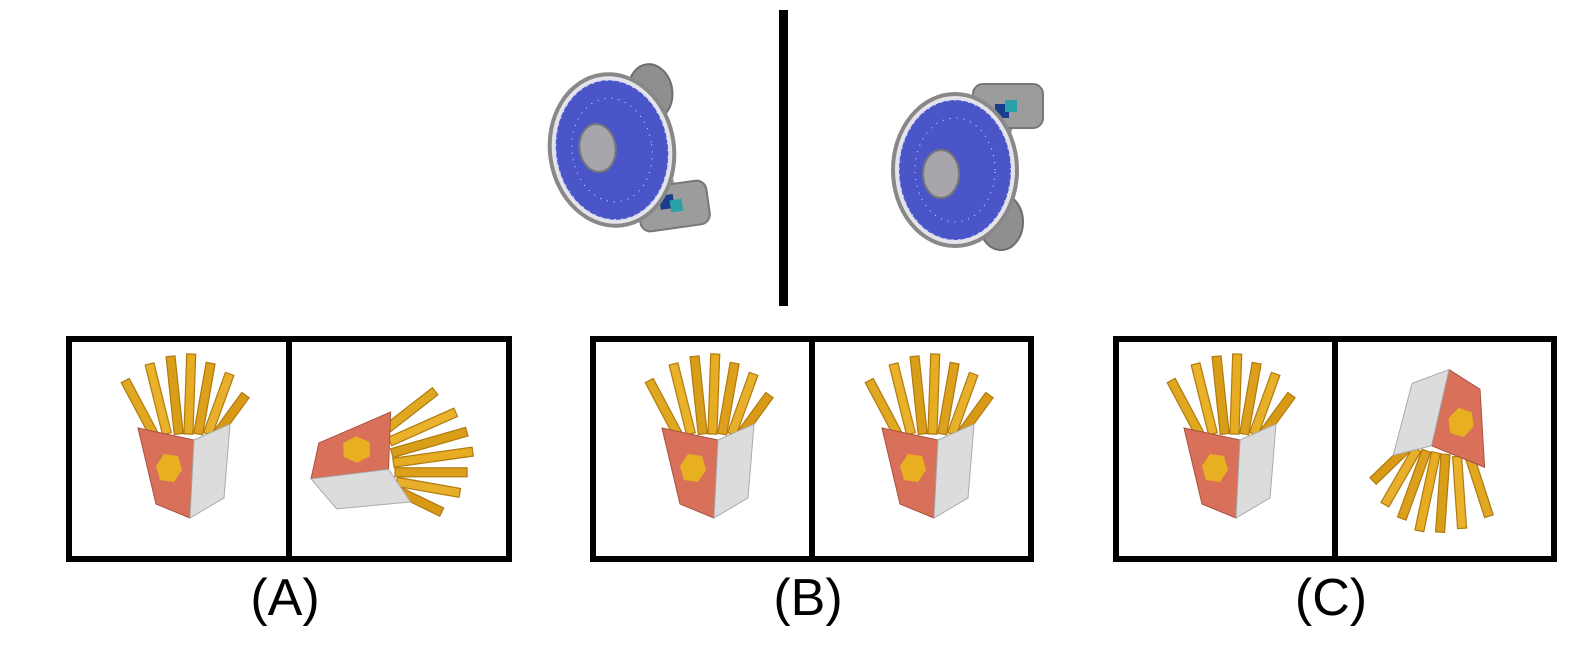 This screenshot has height=650, width=1584. What do you see at coordinates (289, 449) in the screenshot?
I see `option-a` at bounding box center [289, 449].